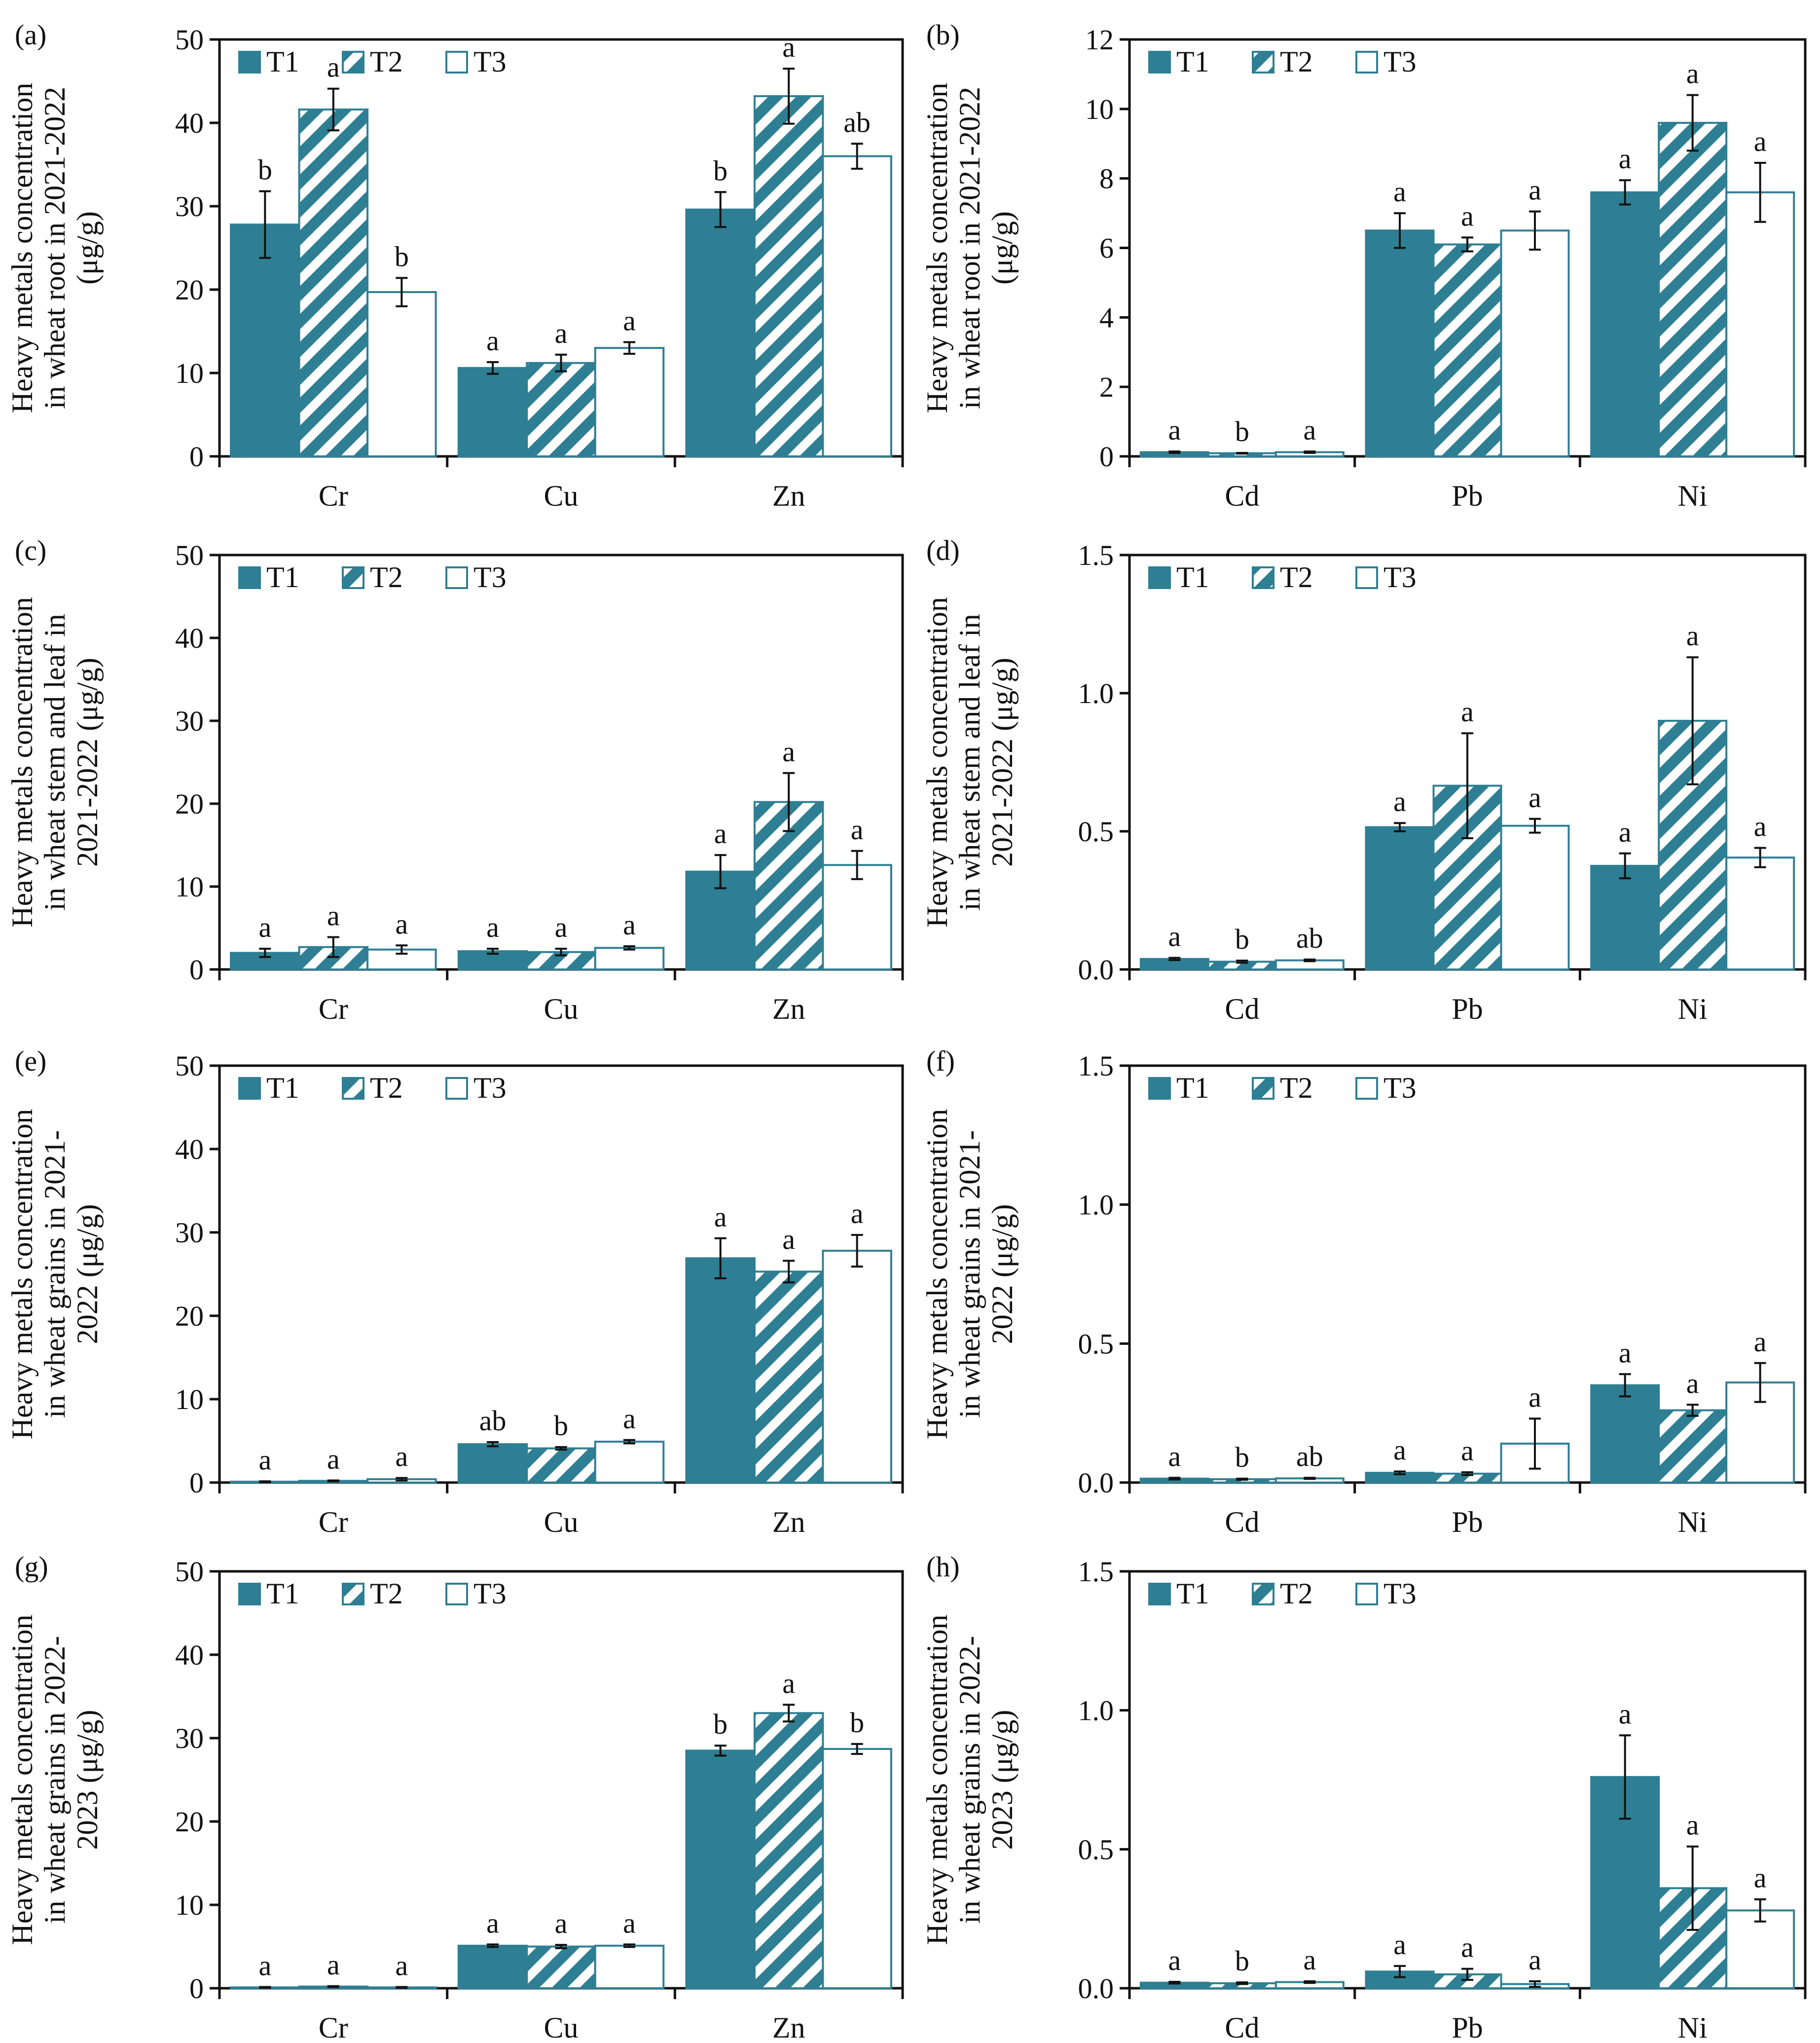  I want to click on significance-letter: b, so click(561, 1426).